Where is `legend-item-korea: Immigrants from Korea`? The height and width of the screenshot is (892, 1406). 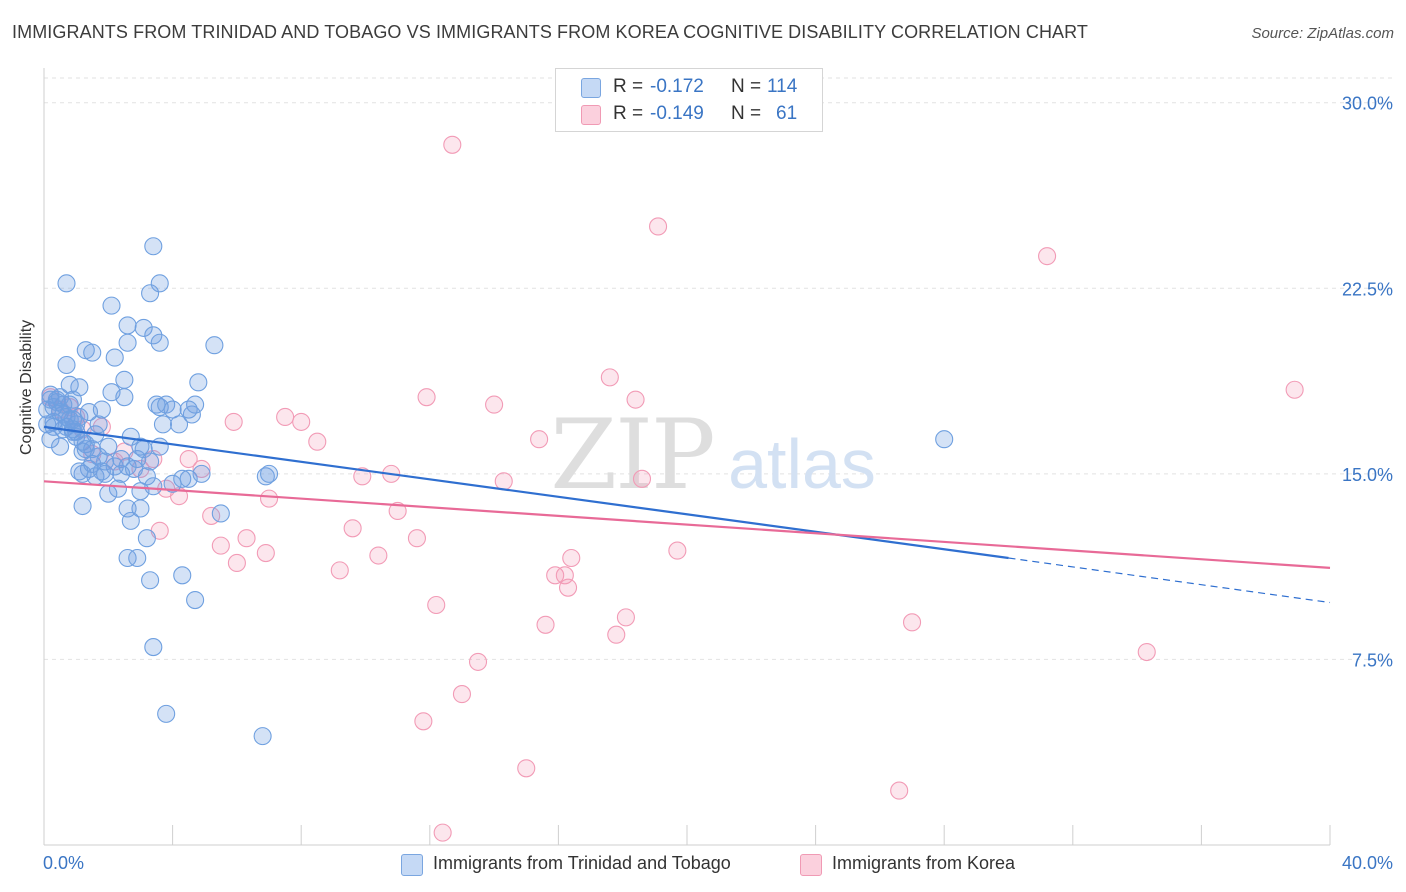
legend-item-korea: Immigrants from Korea is located at coordinates (930, 864).